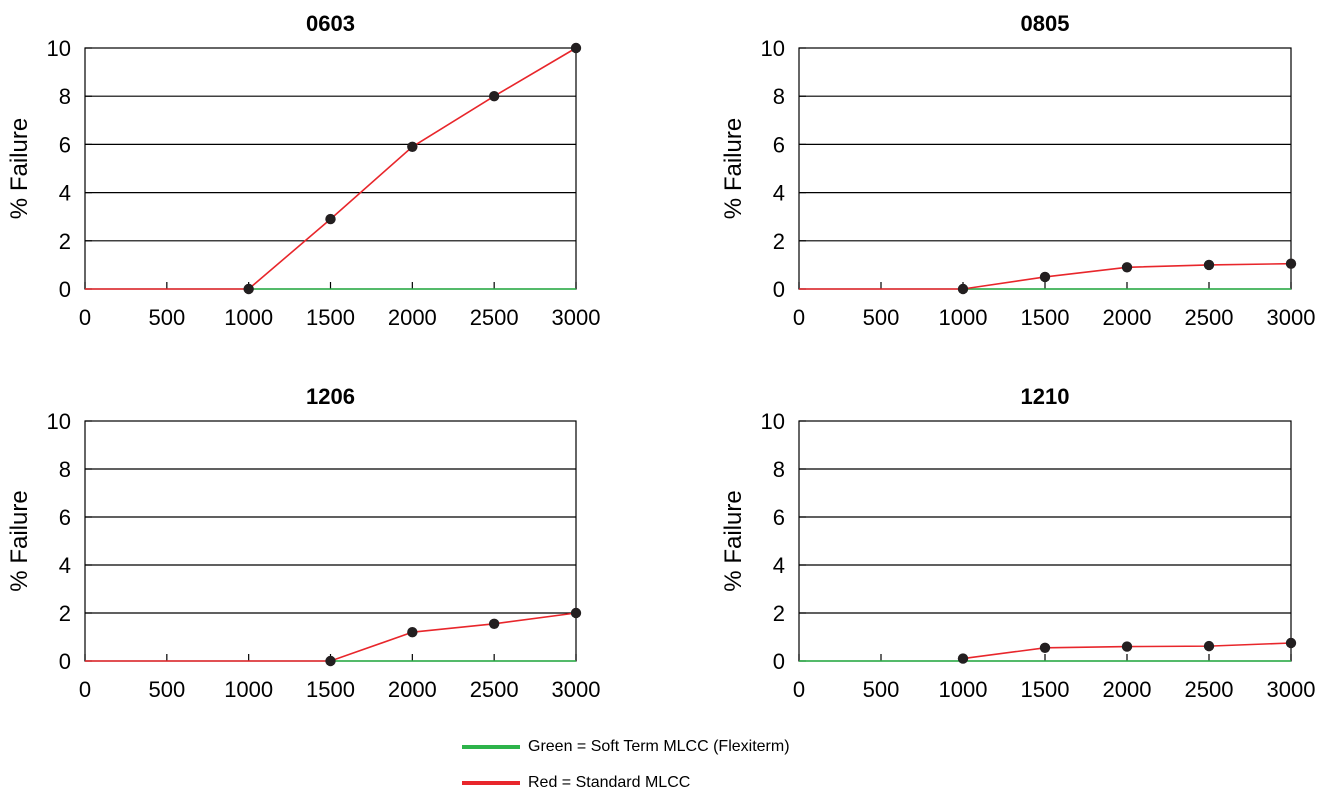 The height and width of the screenshot is (807, 1333). I want to click on chart-title: 1210, so click(1045, 396).